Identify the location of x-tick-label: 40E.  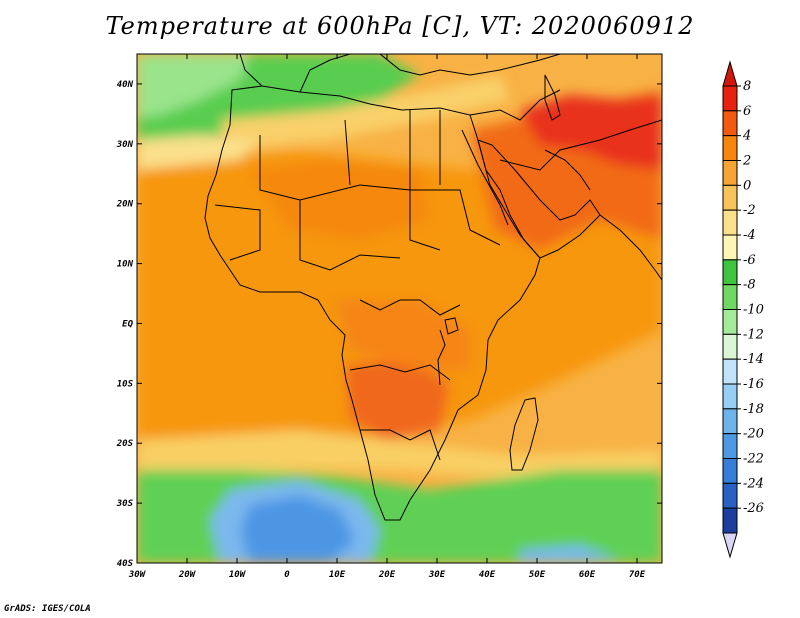
(487, 575).